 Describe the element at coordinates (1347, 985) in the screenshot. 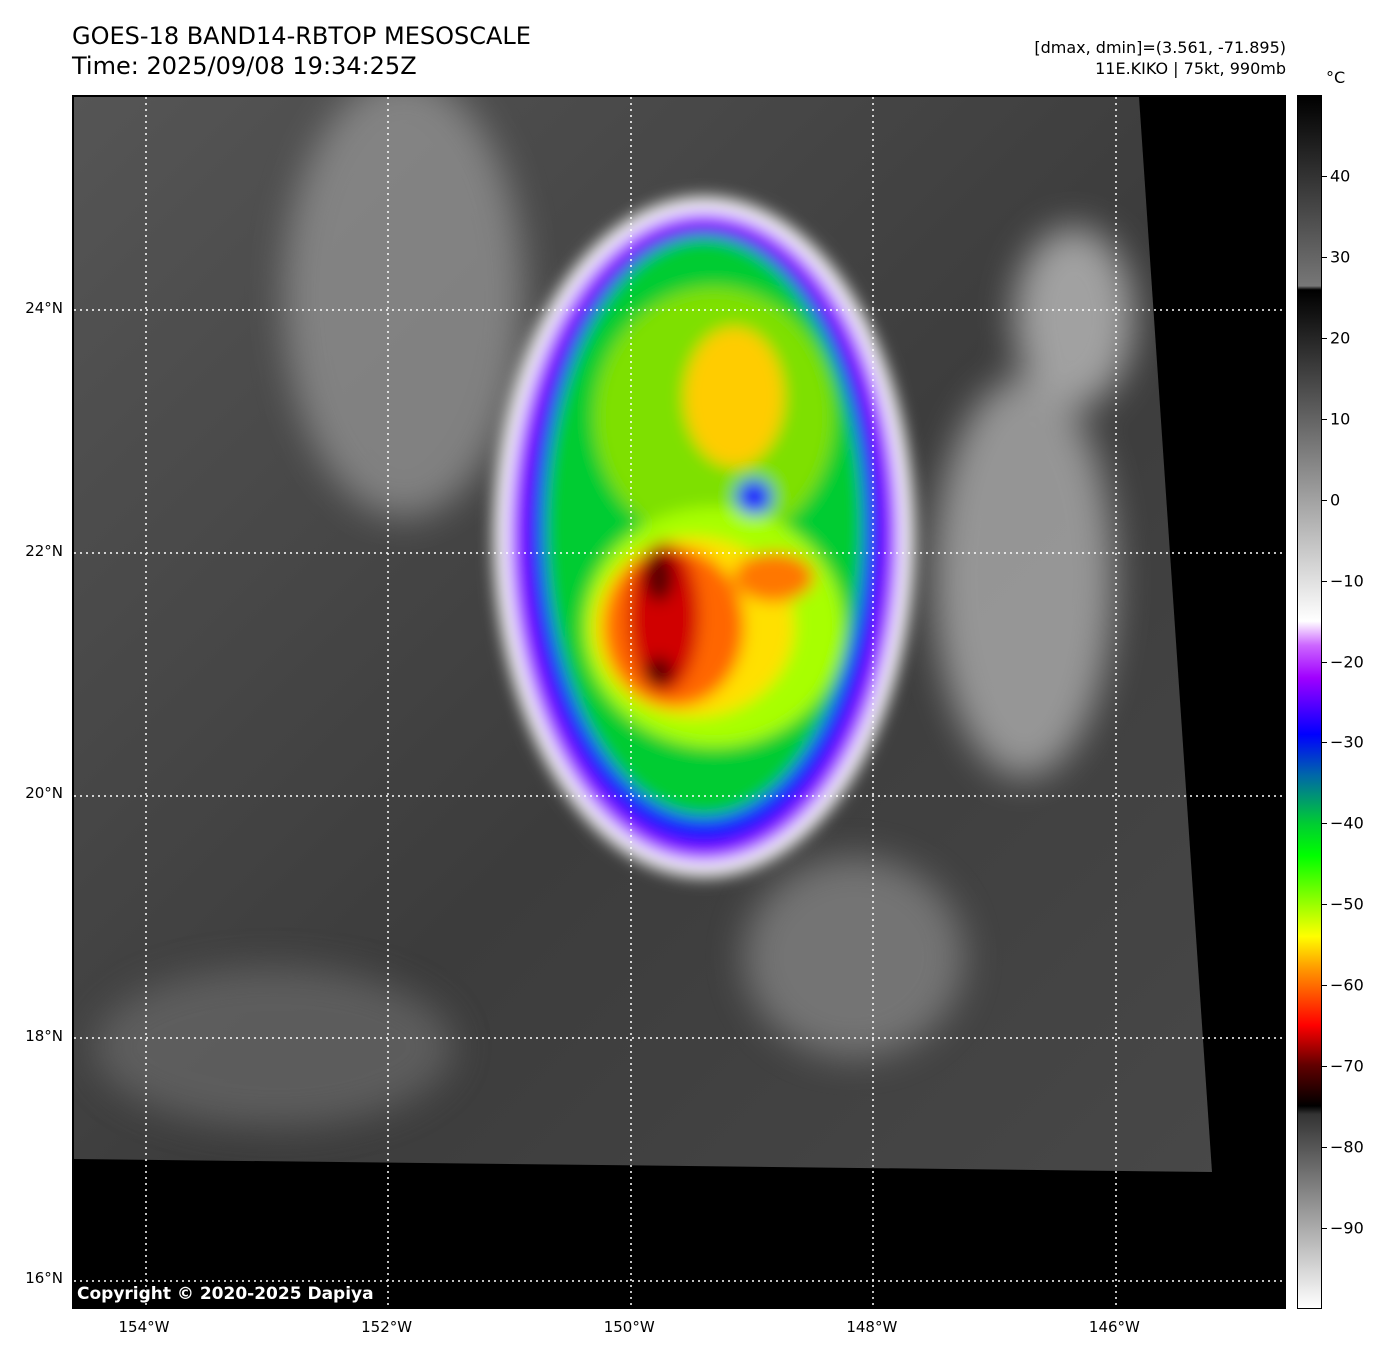

I see `colorbar-tick-label: −60` at that location.